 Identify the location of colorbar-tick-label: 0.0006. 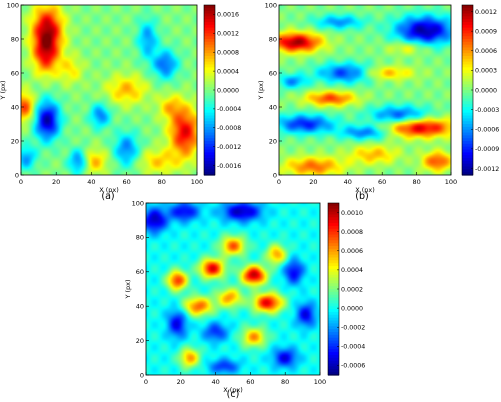
(486, 51).